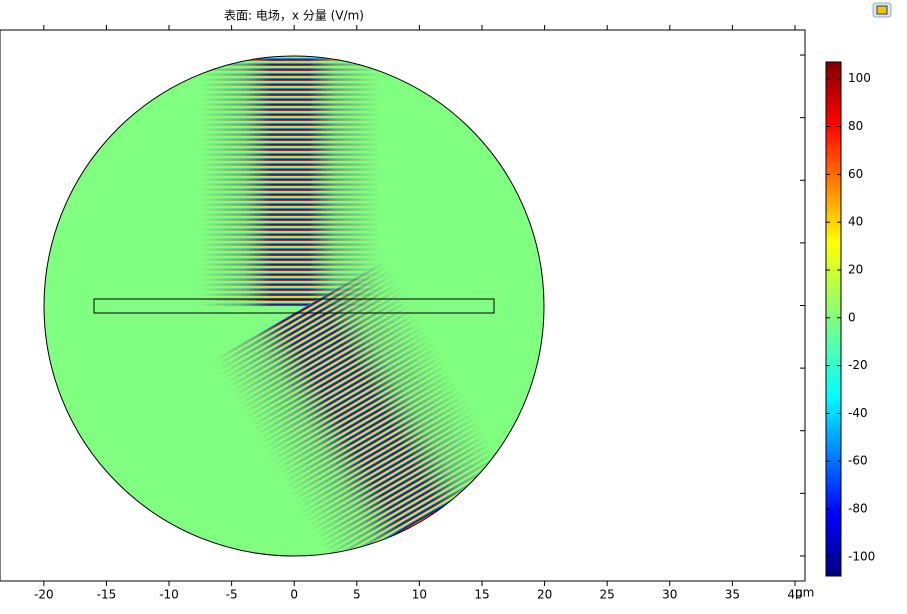  I want to click on colorbar-label: 60, so click(855, 174).